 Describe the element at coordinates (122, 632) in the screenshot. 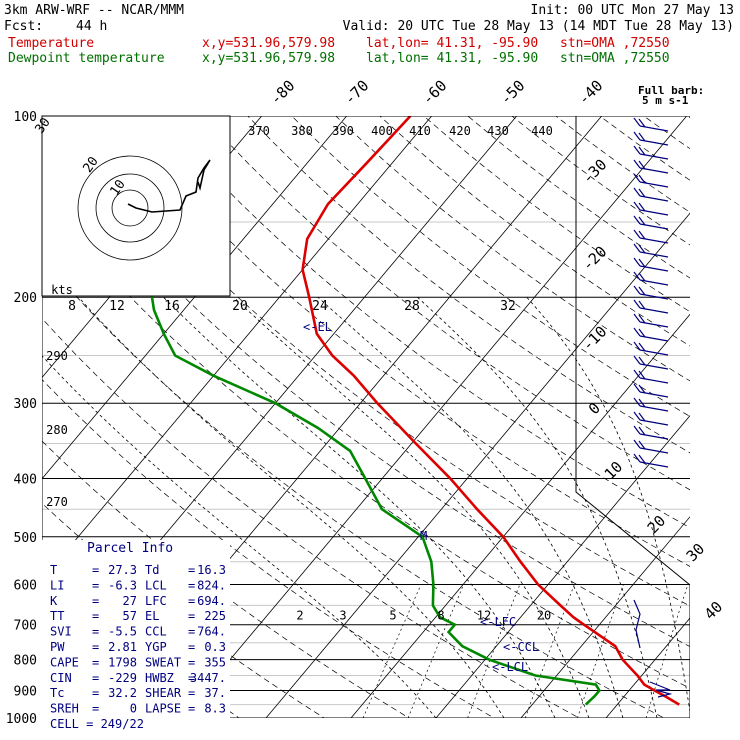

I see `parcel-value: -5.5` at that location.